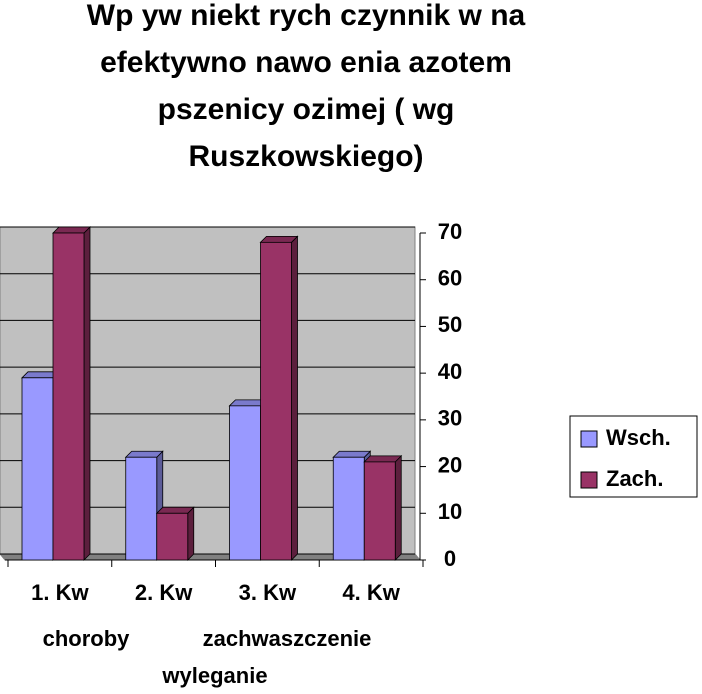 This screenshot has height=694, width=702. Describe the element at coordinates (371, 592) in the screenshot. I see `x-tick-label: 4. Kw` at that location.